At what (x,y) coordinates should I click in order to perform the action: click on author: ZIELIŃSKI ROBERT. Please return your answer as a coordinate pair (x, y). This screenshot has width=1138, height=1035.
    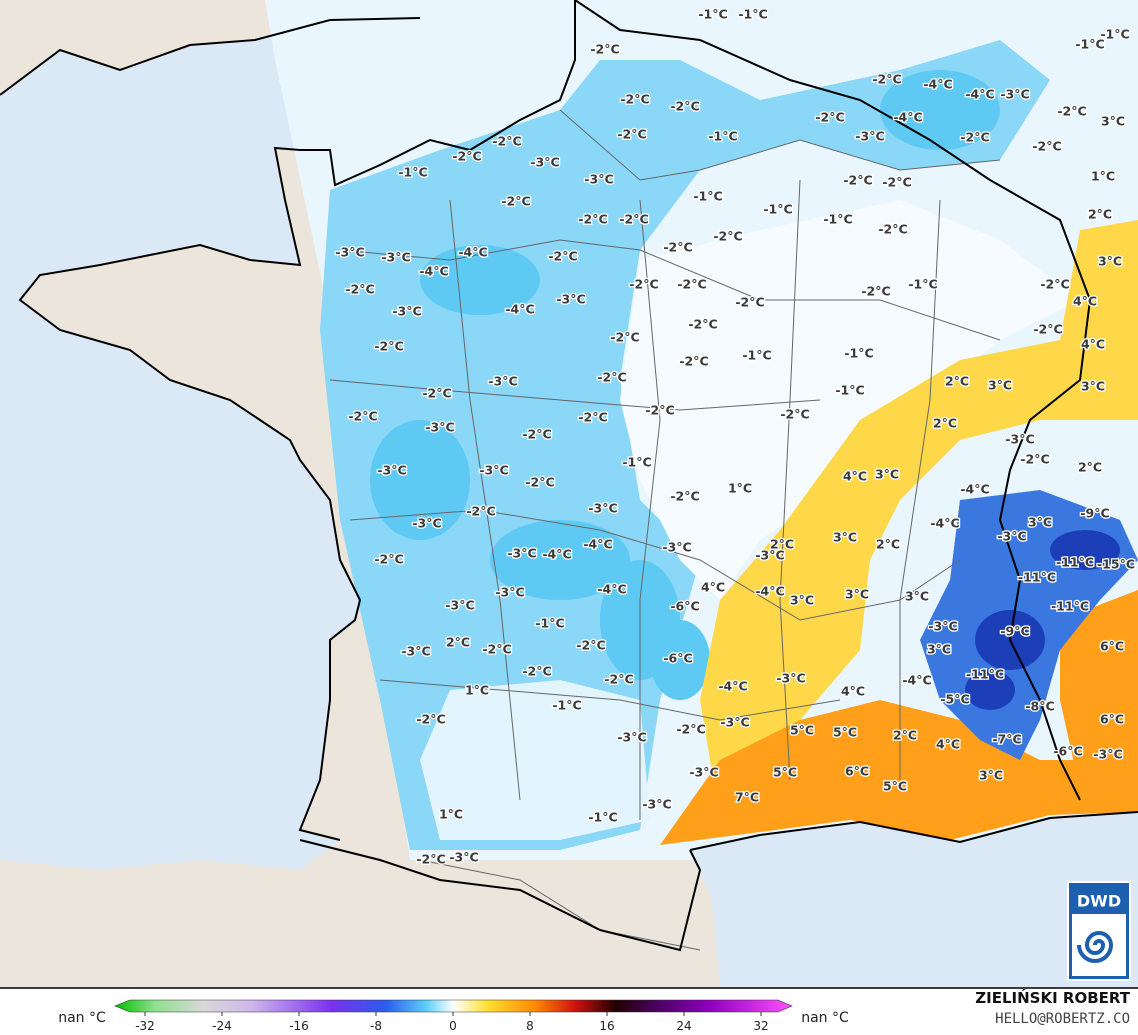
    Looking at the image, I should click on (1052, 997).